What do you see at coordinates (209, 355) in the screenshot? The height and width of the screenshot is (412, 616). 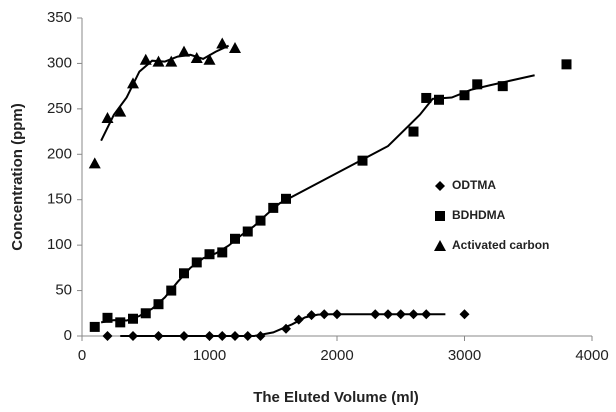 I see `x-tick-label: 1000` at bounding box center [209, 355].